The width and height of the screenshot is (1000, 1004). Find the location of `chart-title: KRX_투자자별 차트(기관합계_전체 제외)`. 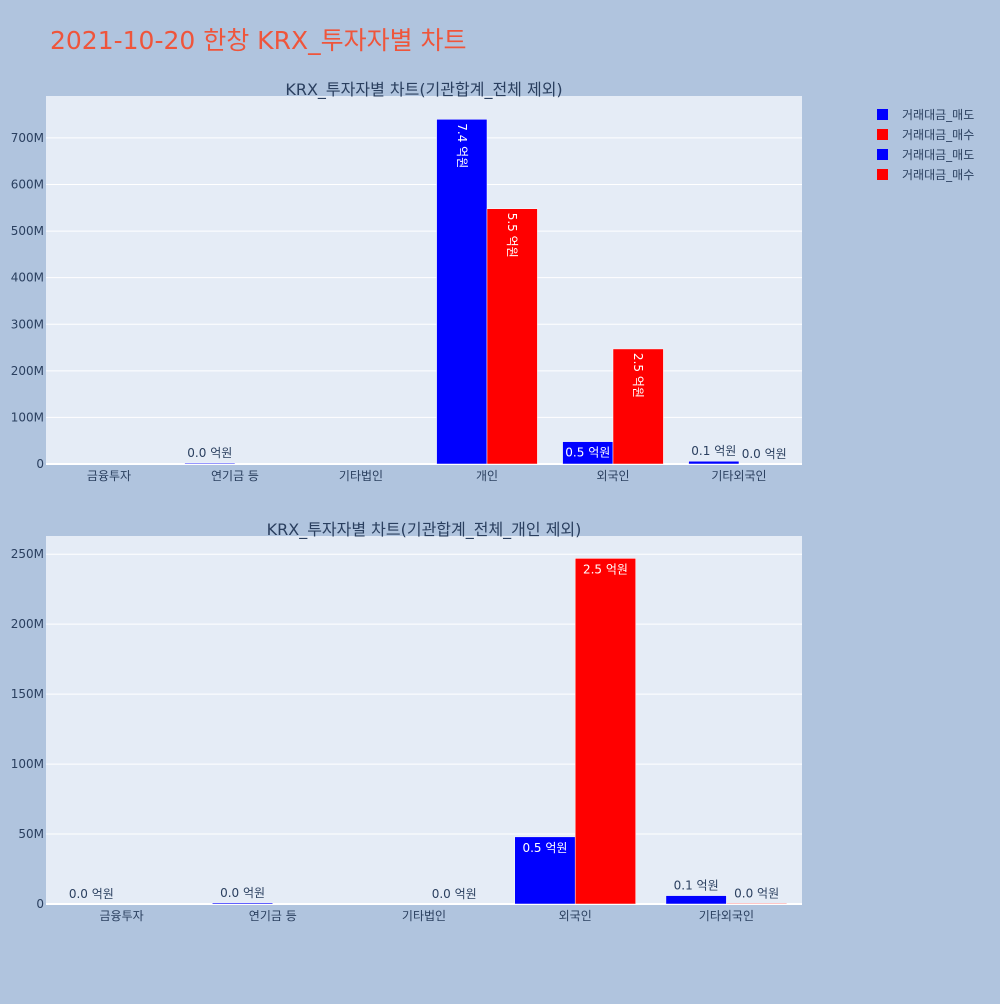

chart-title: KRX_투자자별 차트(기관합계_전체 제외) is located at coordinates (423, 90).